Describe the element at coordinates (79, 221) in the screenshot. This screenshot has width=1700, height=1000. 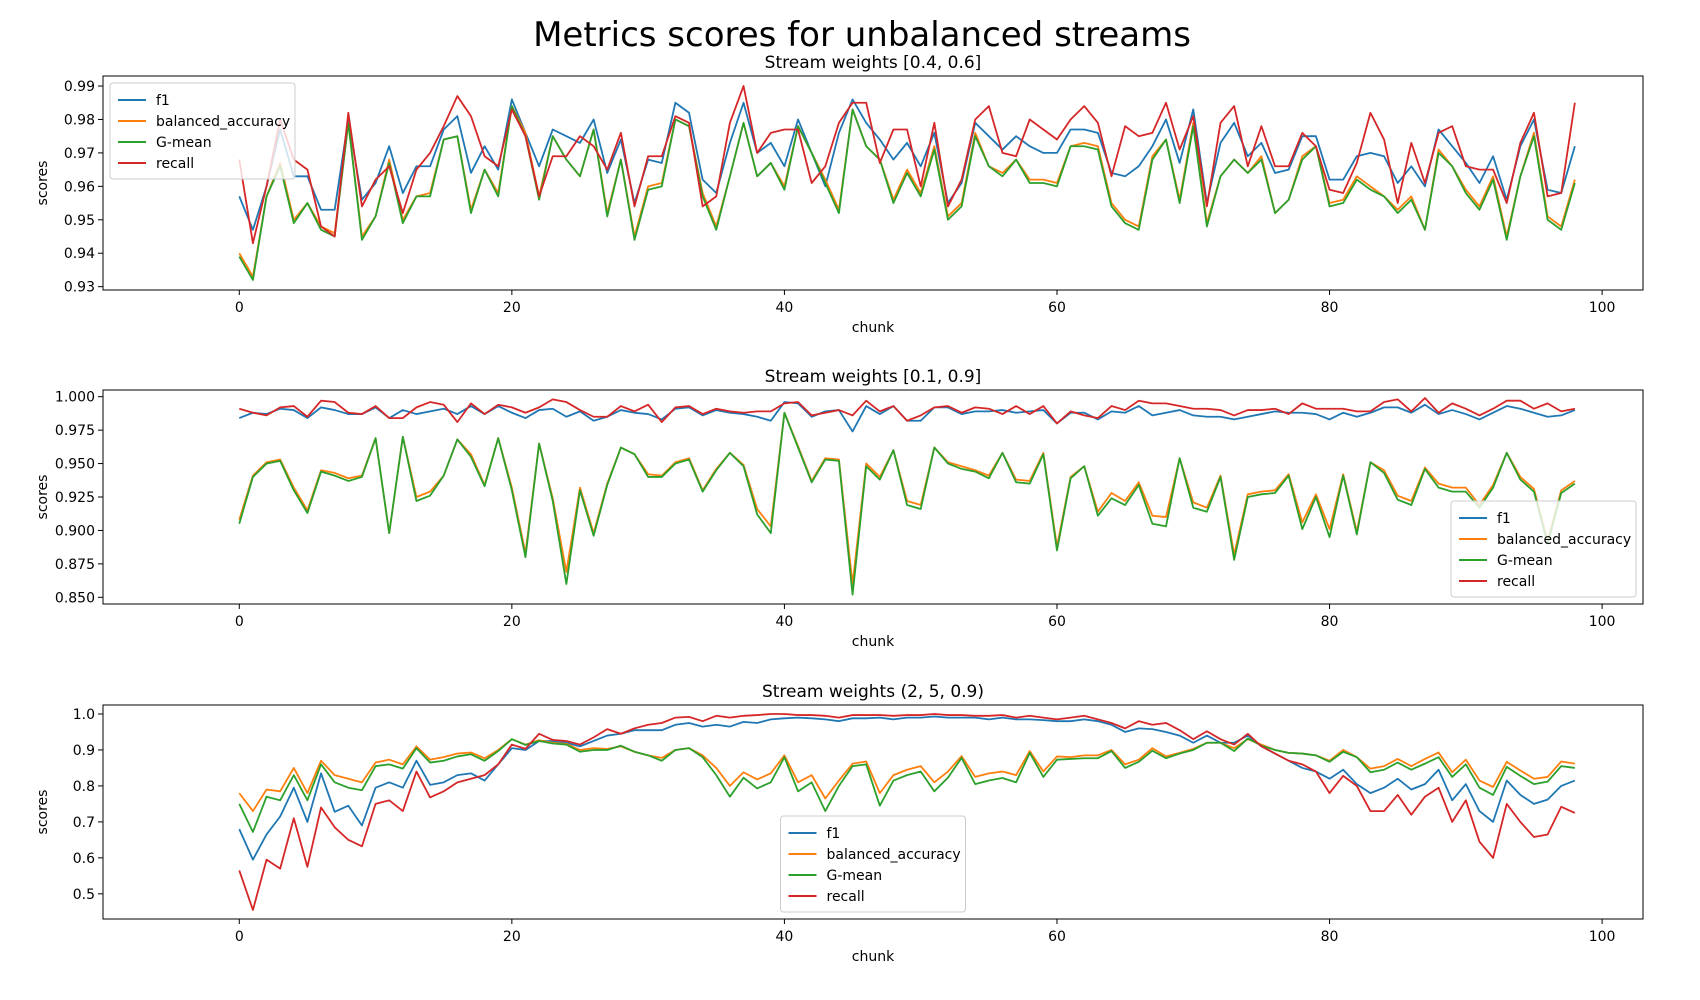
I see `y-tick-label: 0.95` at that location.